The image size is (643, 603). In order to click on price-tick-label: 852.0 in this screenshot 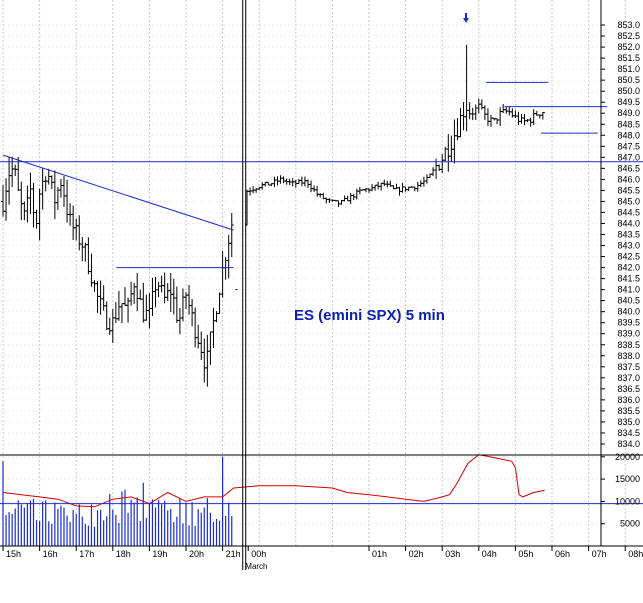, I will do `click(628, 47)`.